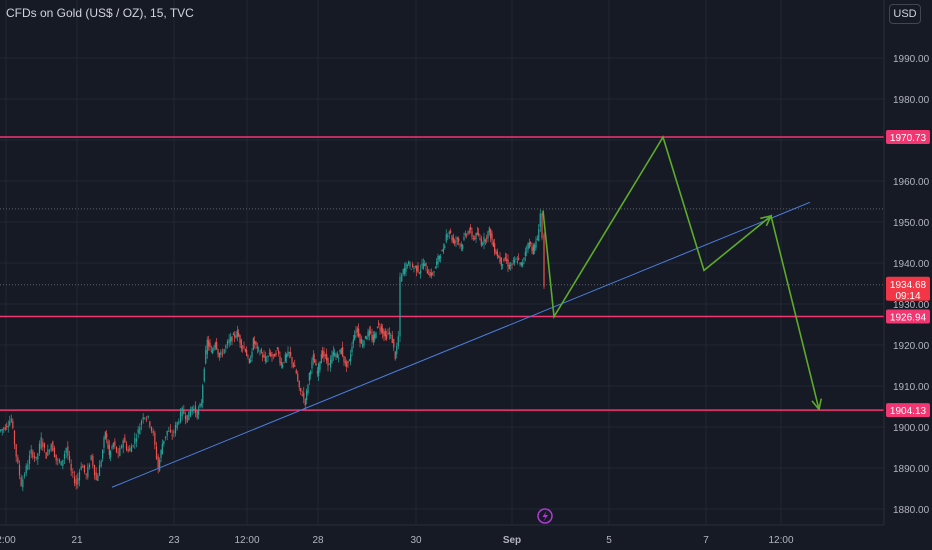 This screenshot has height=550, width=932. What do you see at coordinates (766, 220) in the screenshot?
I see `projection-arrowhead-up` at bounding box center [766, 220].